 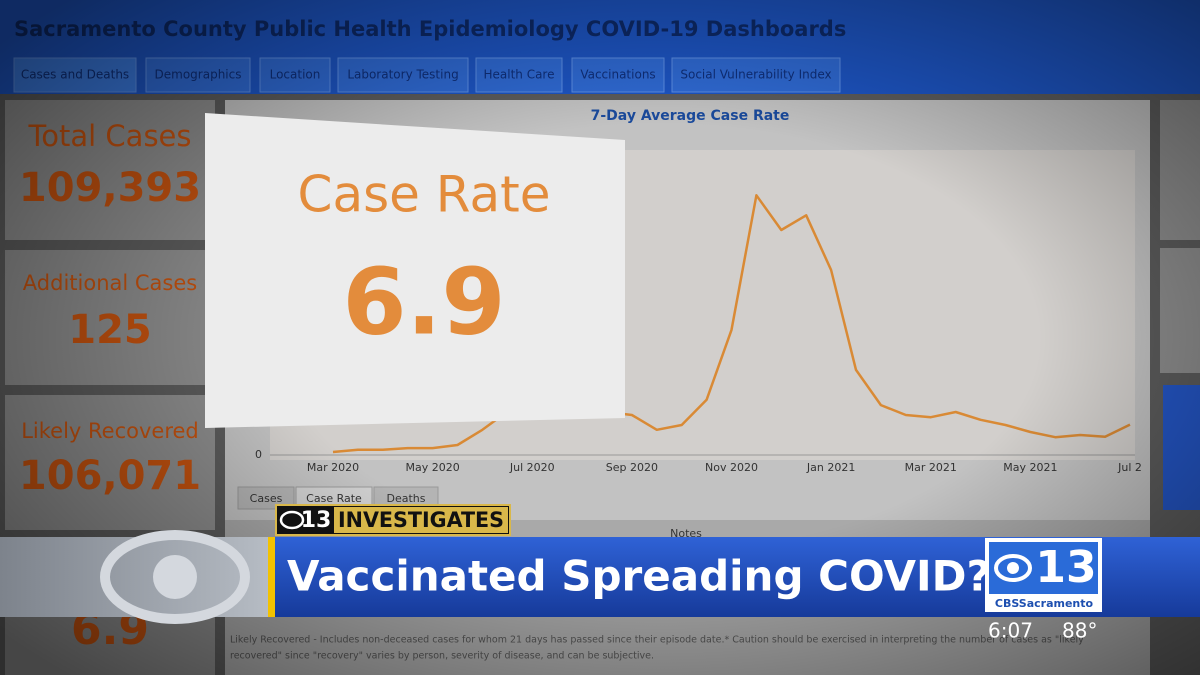 I want to click on headline: Vaccinated Spreading COVID?, so click(x=639, y=576).